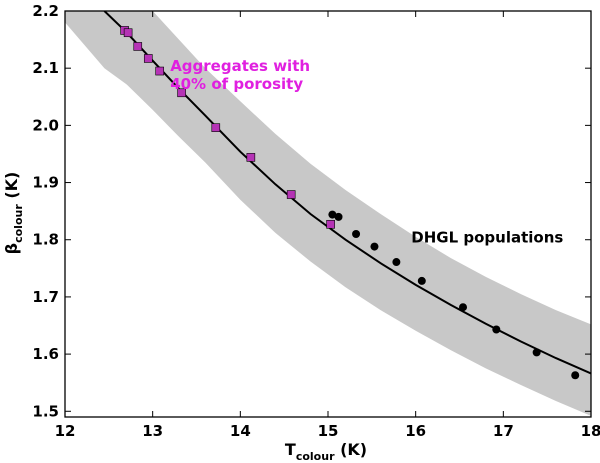 The height and width of the screenshot is (463, 600). I want to click on x-tick-label: 12, so click(65, 431).